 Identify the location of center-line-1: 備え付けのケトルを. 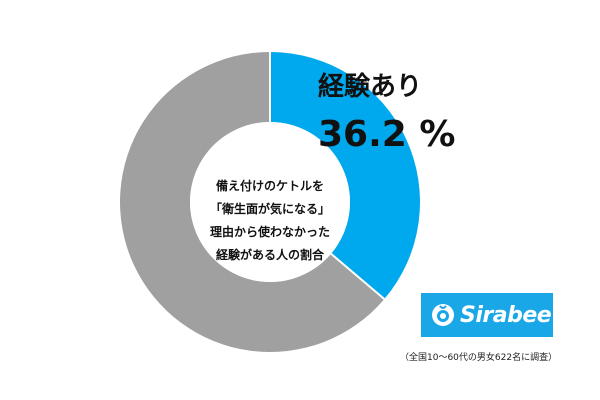
(269, 186).